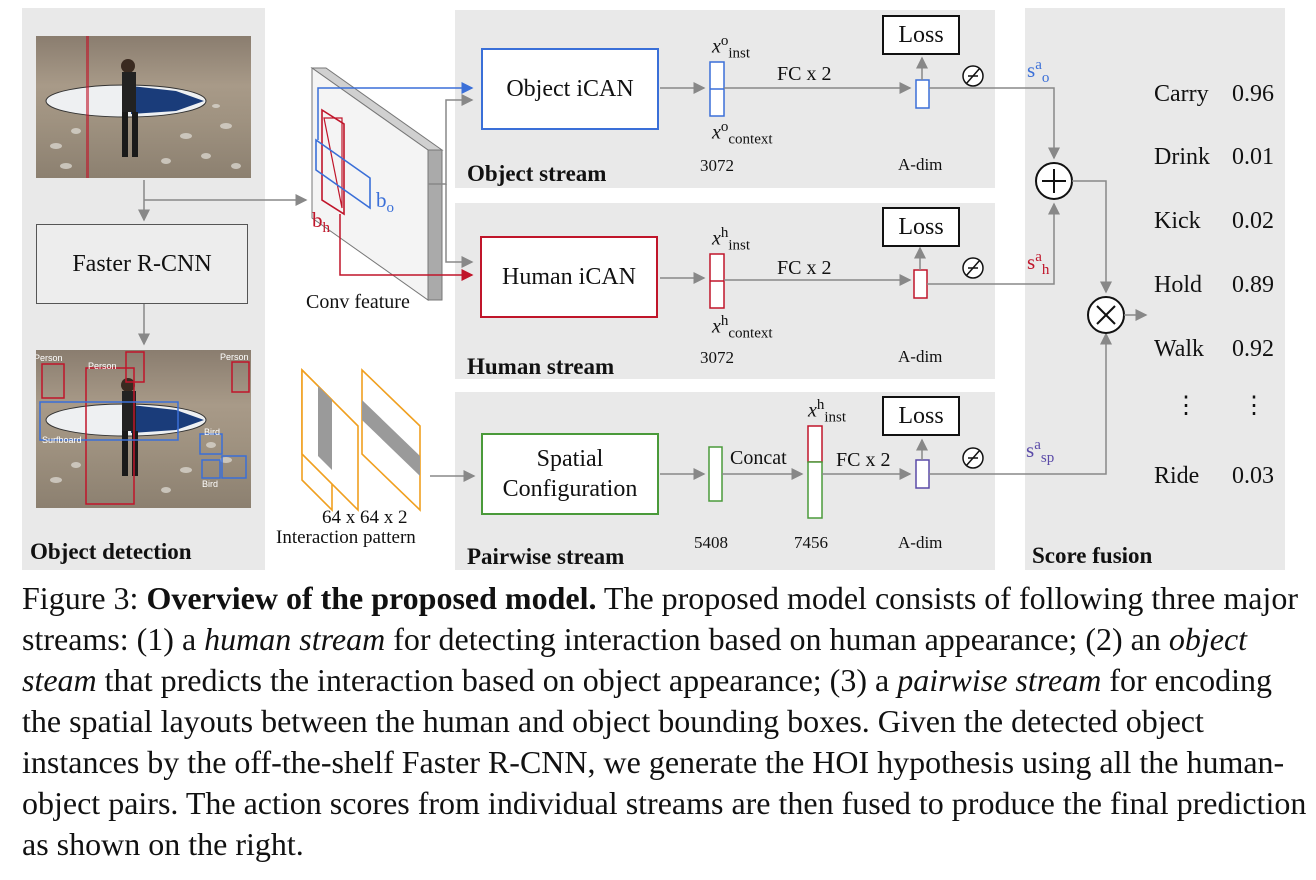 This screenshot has height=880, width=1316. What do you see at coordinates (804, 74) in the screenshot?
I see `object-fc: FC x 2` at bounding box center [804, 74].